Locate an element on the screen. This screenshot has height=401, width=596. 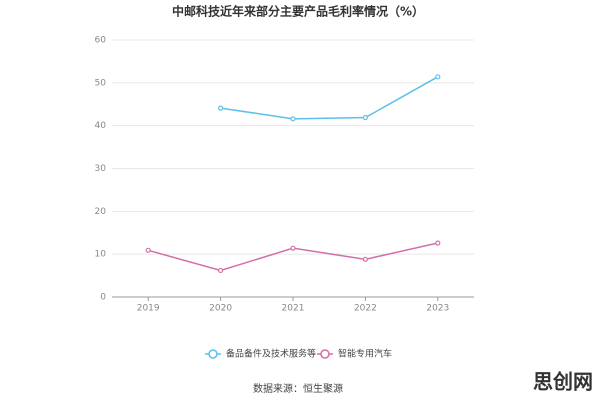
y-tick-label: 60 is located at coordinates (101, 41).